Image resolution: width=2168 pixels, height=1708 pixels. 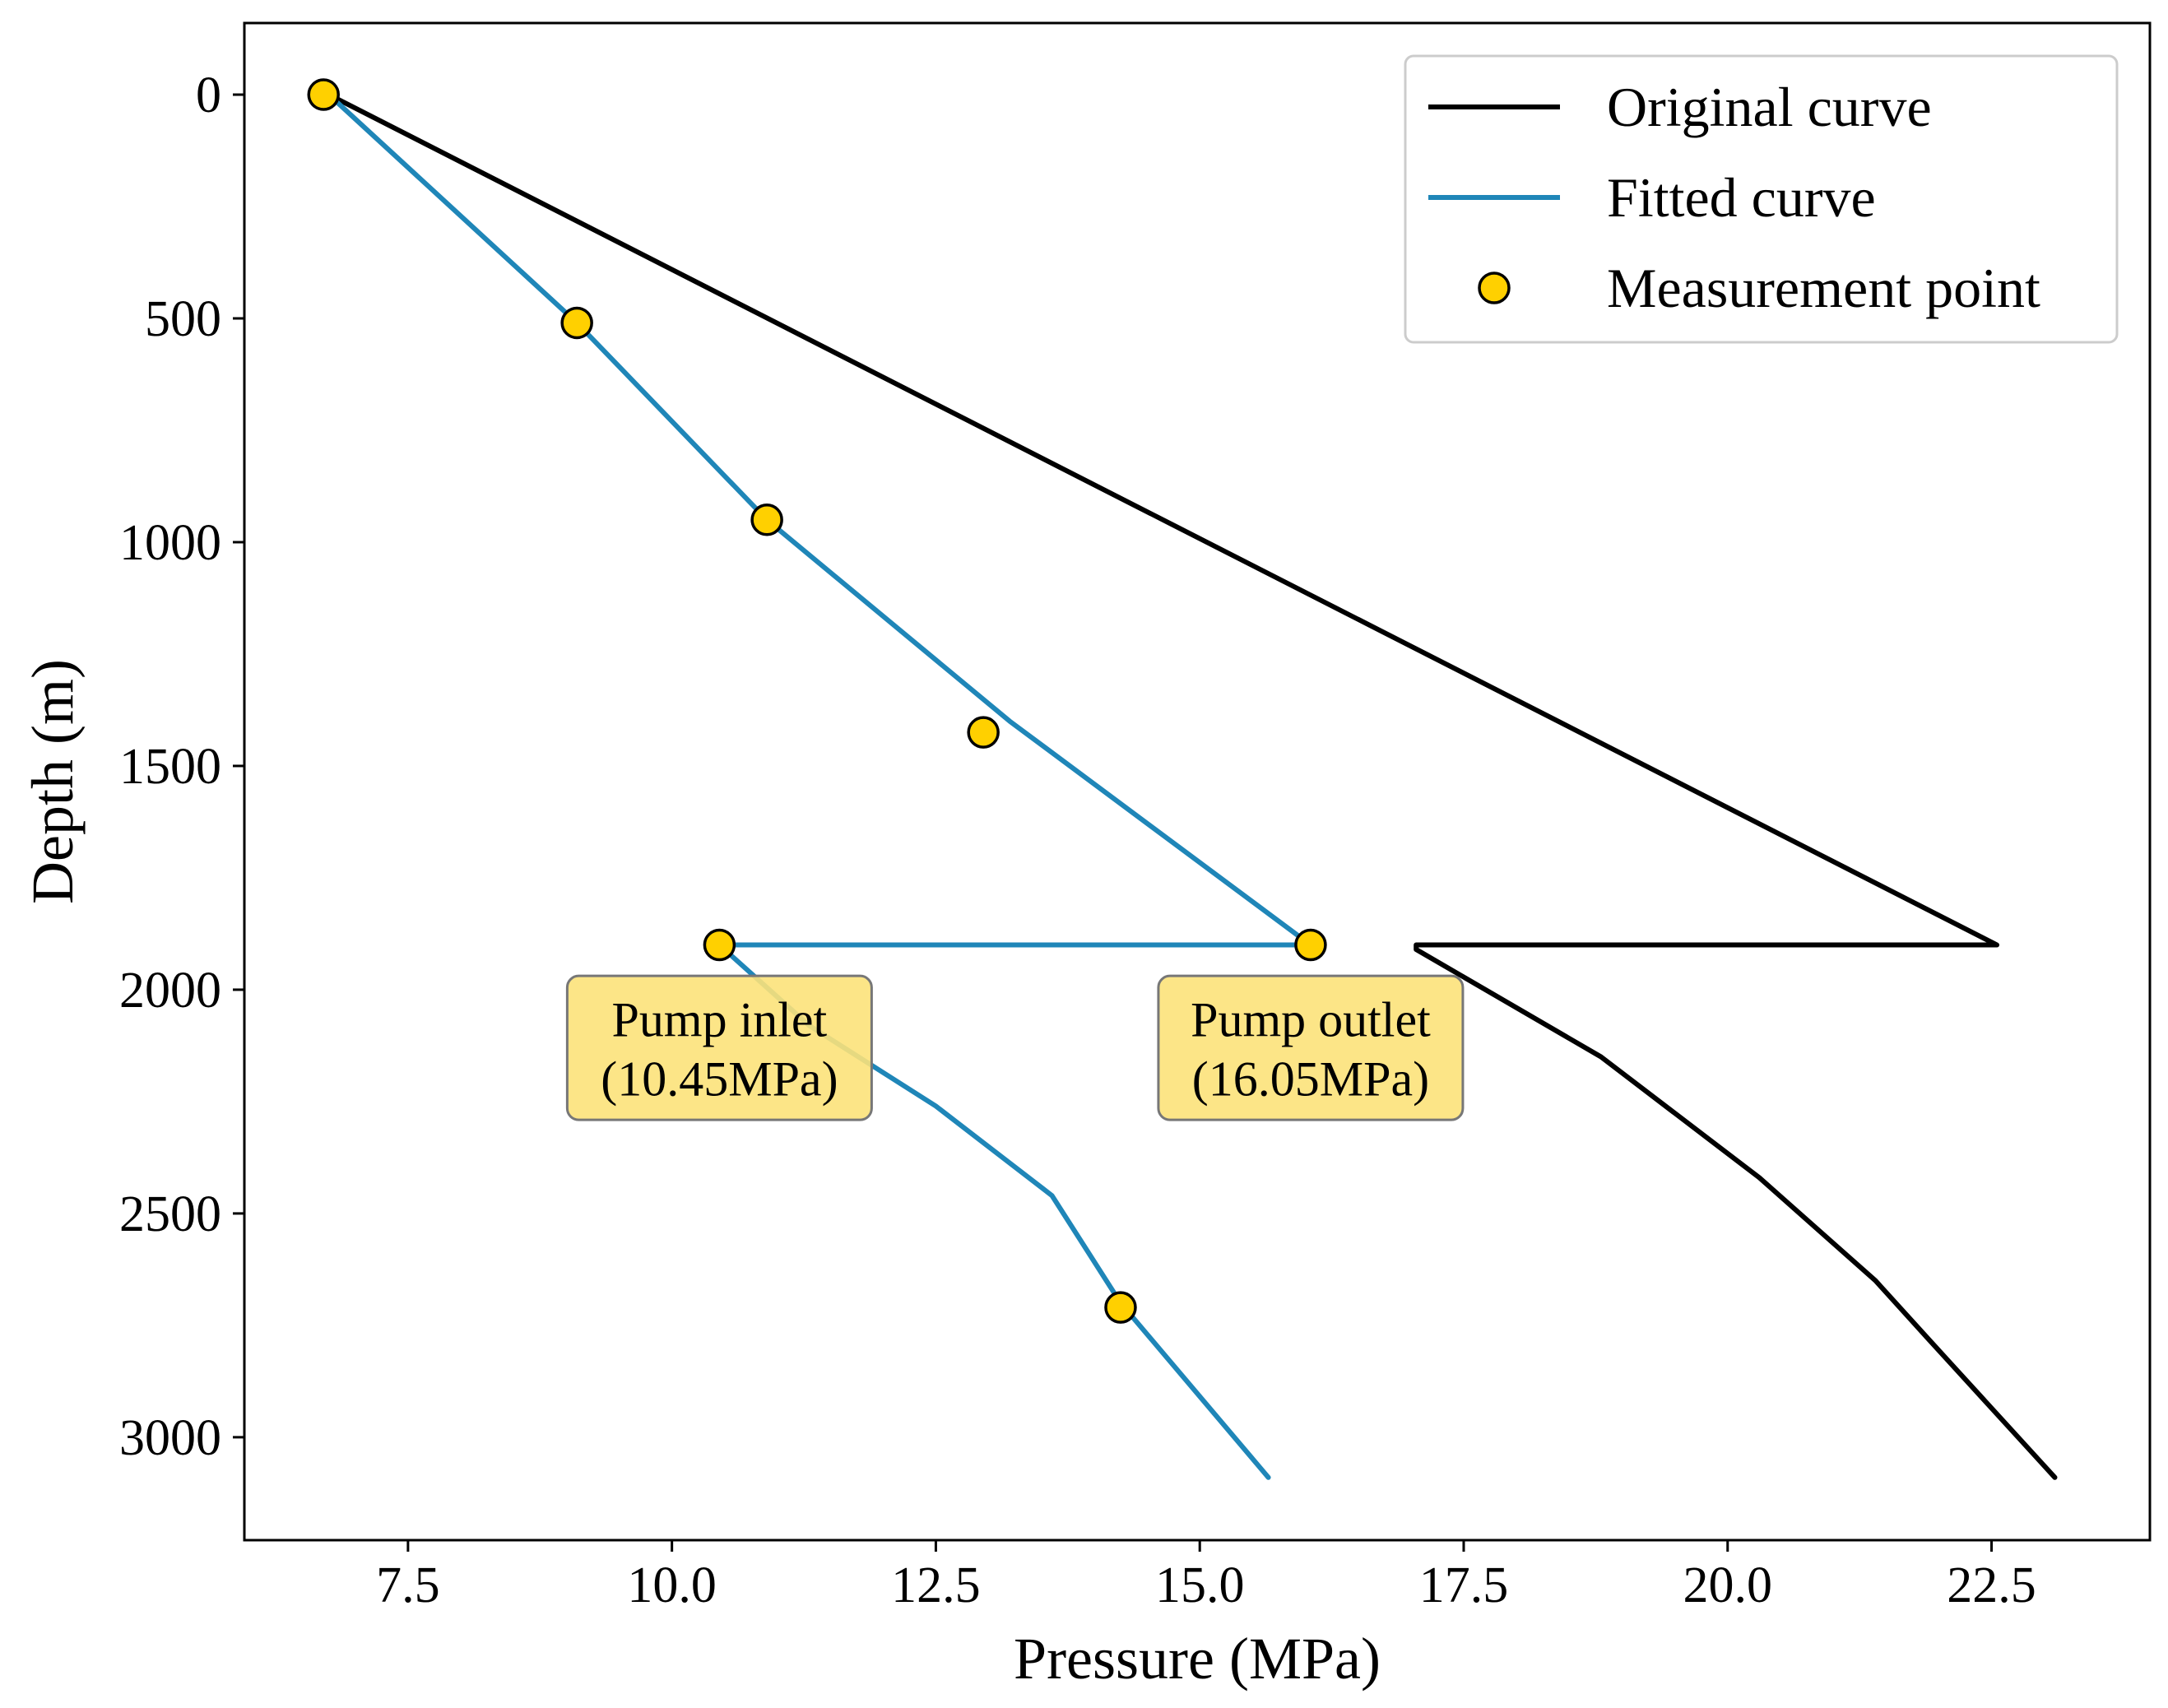 What do you see at coordinates (1200, 1585) in the screenshot?
I see `x-tick-label: 15.0` at bounding box center [1200, 1585].